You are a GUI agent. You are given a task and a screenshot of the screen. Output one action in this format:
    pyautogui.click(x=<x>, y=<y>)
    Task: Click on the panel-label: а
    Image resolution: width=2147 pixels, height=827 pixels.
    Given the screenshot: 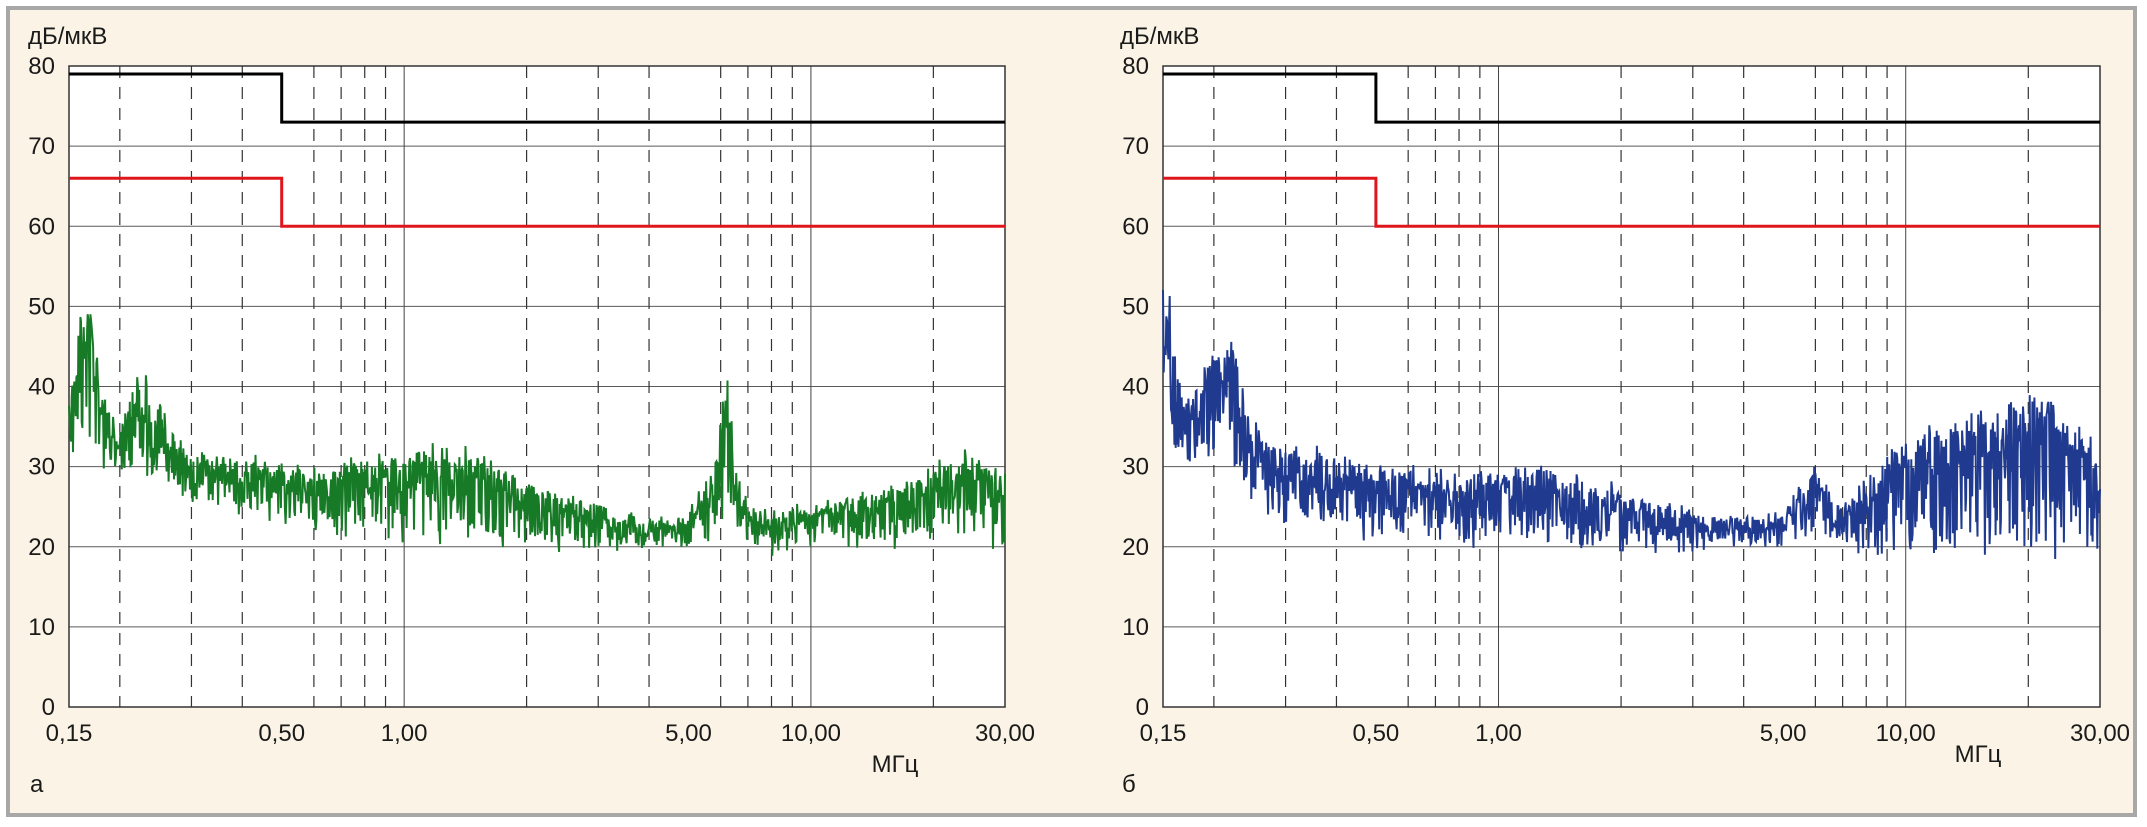 What is the action you would take?
    pyautogui.click(x=37, y=784)
    